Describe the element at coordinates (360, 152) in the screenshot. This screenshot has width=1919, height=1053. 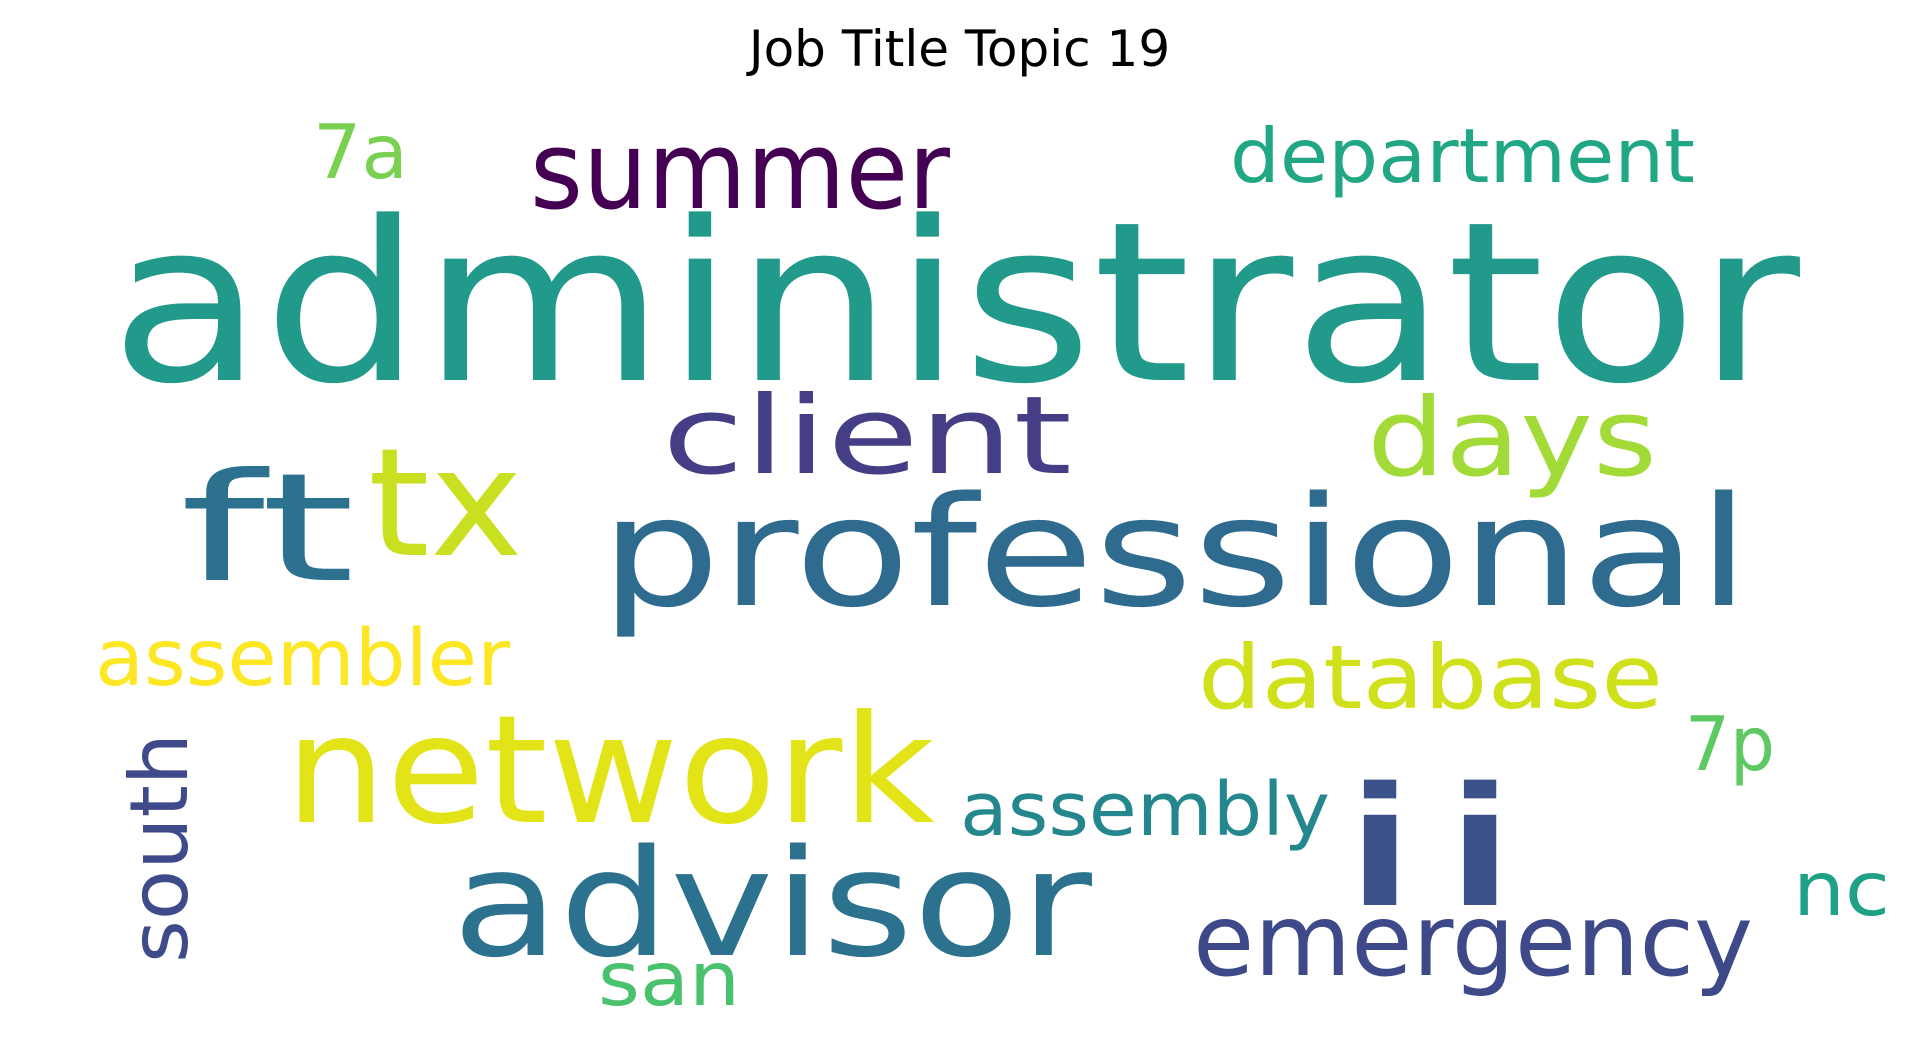
I see `word-7a: 7a` at that location.